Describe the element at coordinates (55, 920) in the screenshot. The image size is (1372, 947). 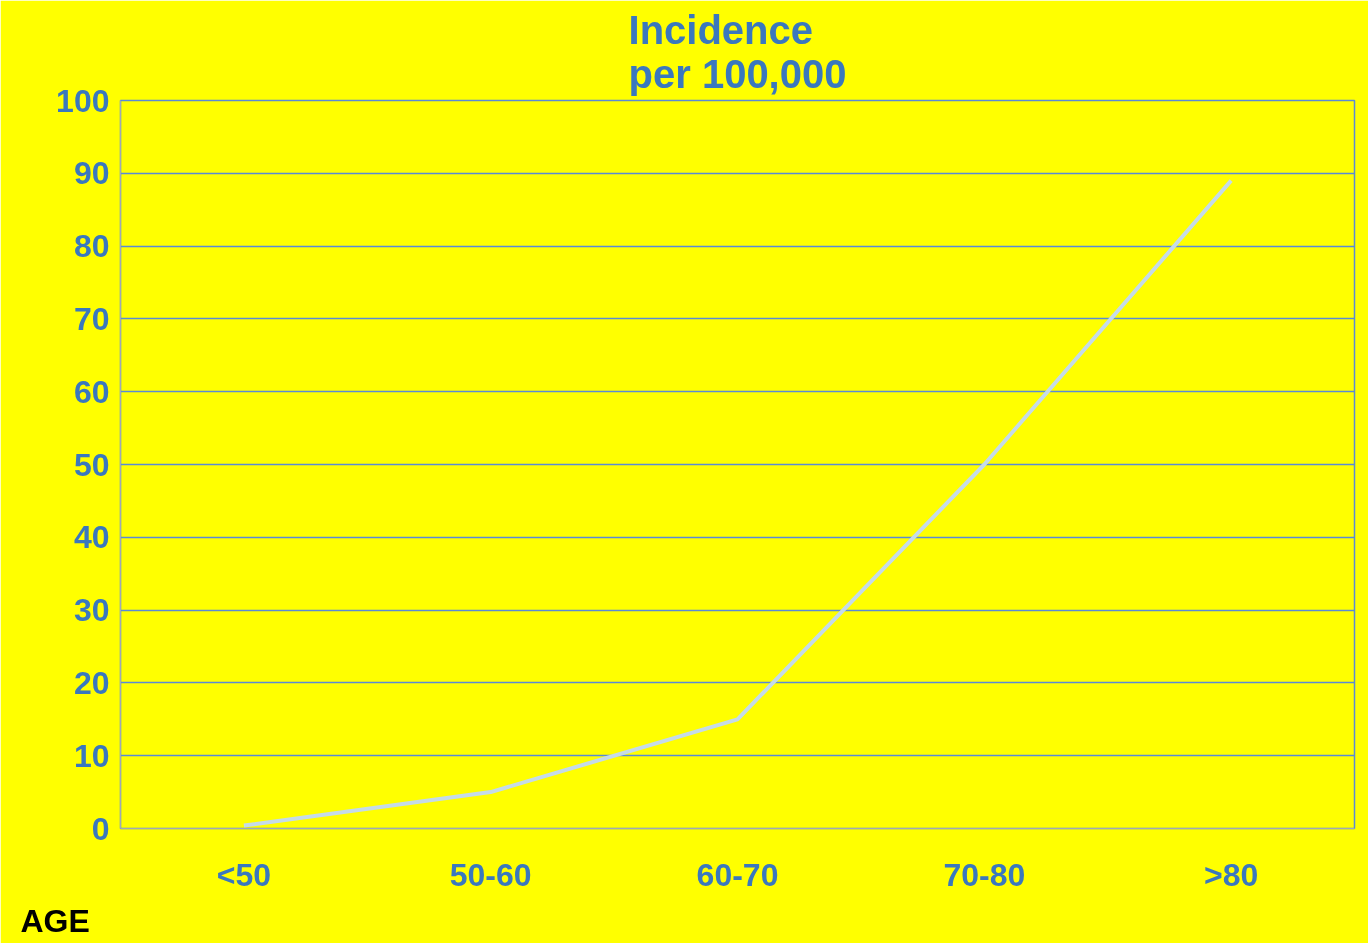
I see `x-axis-title: AGE` at that location.